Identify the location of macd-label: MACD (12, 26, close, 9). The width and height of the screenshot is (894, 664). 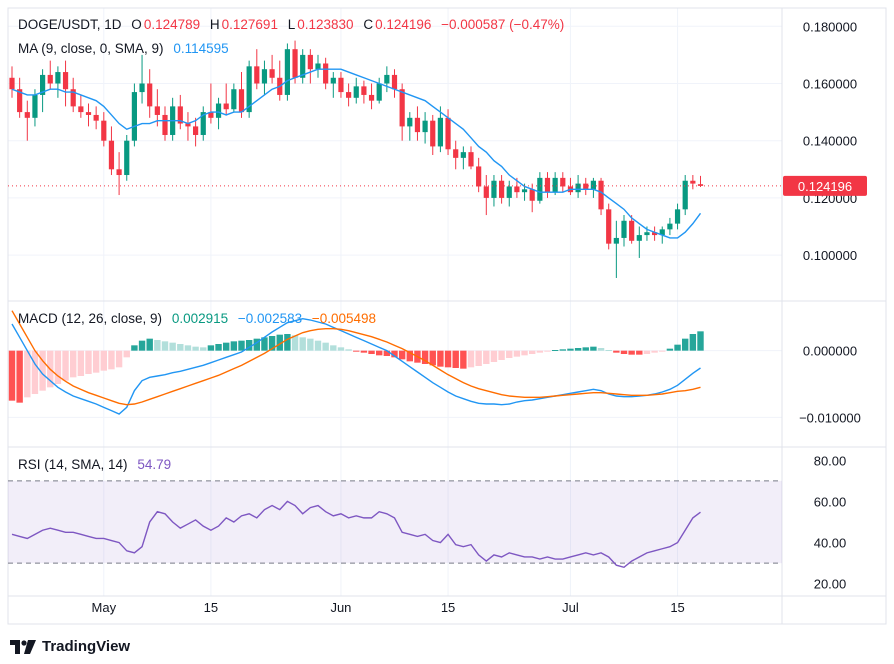
(90, 318).